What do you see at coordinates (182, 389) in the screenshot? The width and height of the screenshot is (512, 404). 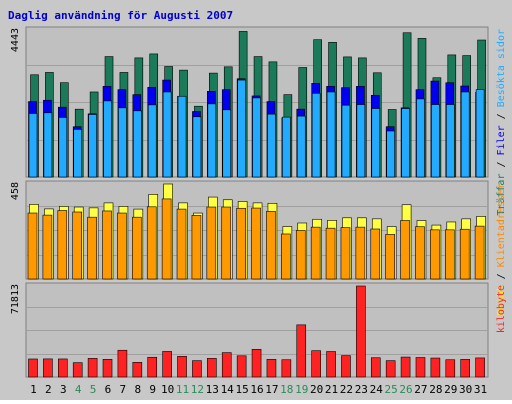 I see `x-tick-label: 11` at bounding box center [182, 389].